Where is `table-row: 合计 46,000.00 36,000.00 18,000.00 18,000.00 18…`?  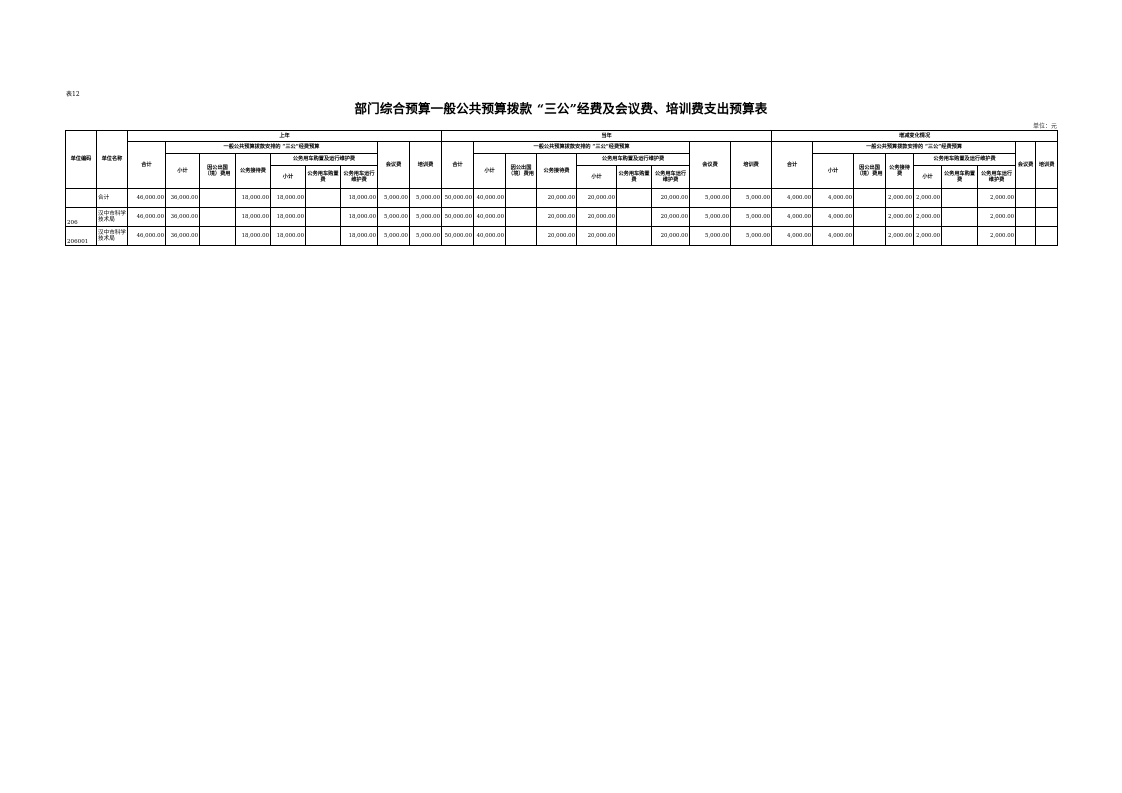 table-row: 合计 46,000.00 36,000.00 18,000.00 18,000.00 18… is located at coordinates (562, 198).